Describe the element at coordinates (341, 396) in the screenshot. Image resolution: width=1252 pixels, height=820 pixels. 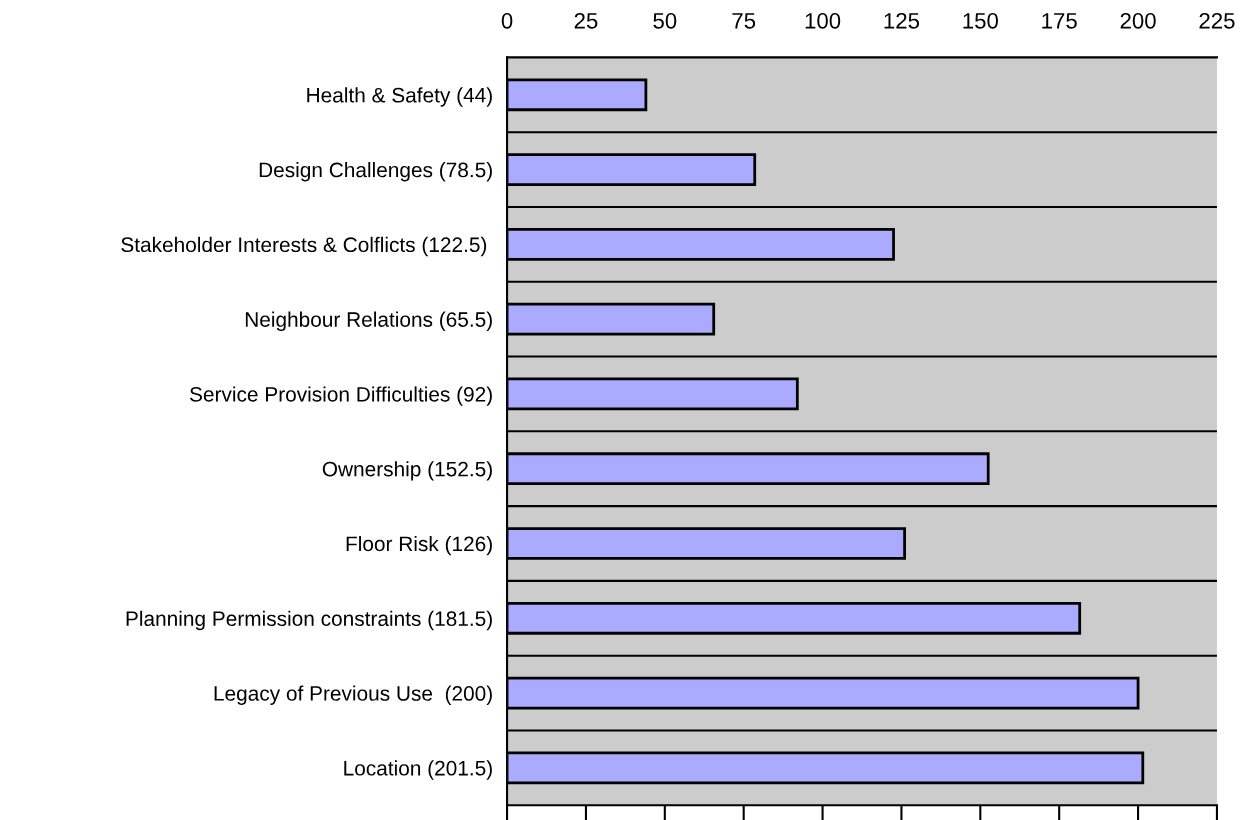
I see `y-tick-label: Service Provision Difficulties (92)` at that location.